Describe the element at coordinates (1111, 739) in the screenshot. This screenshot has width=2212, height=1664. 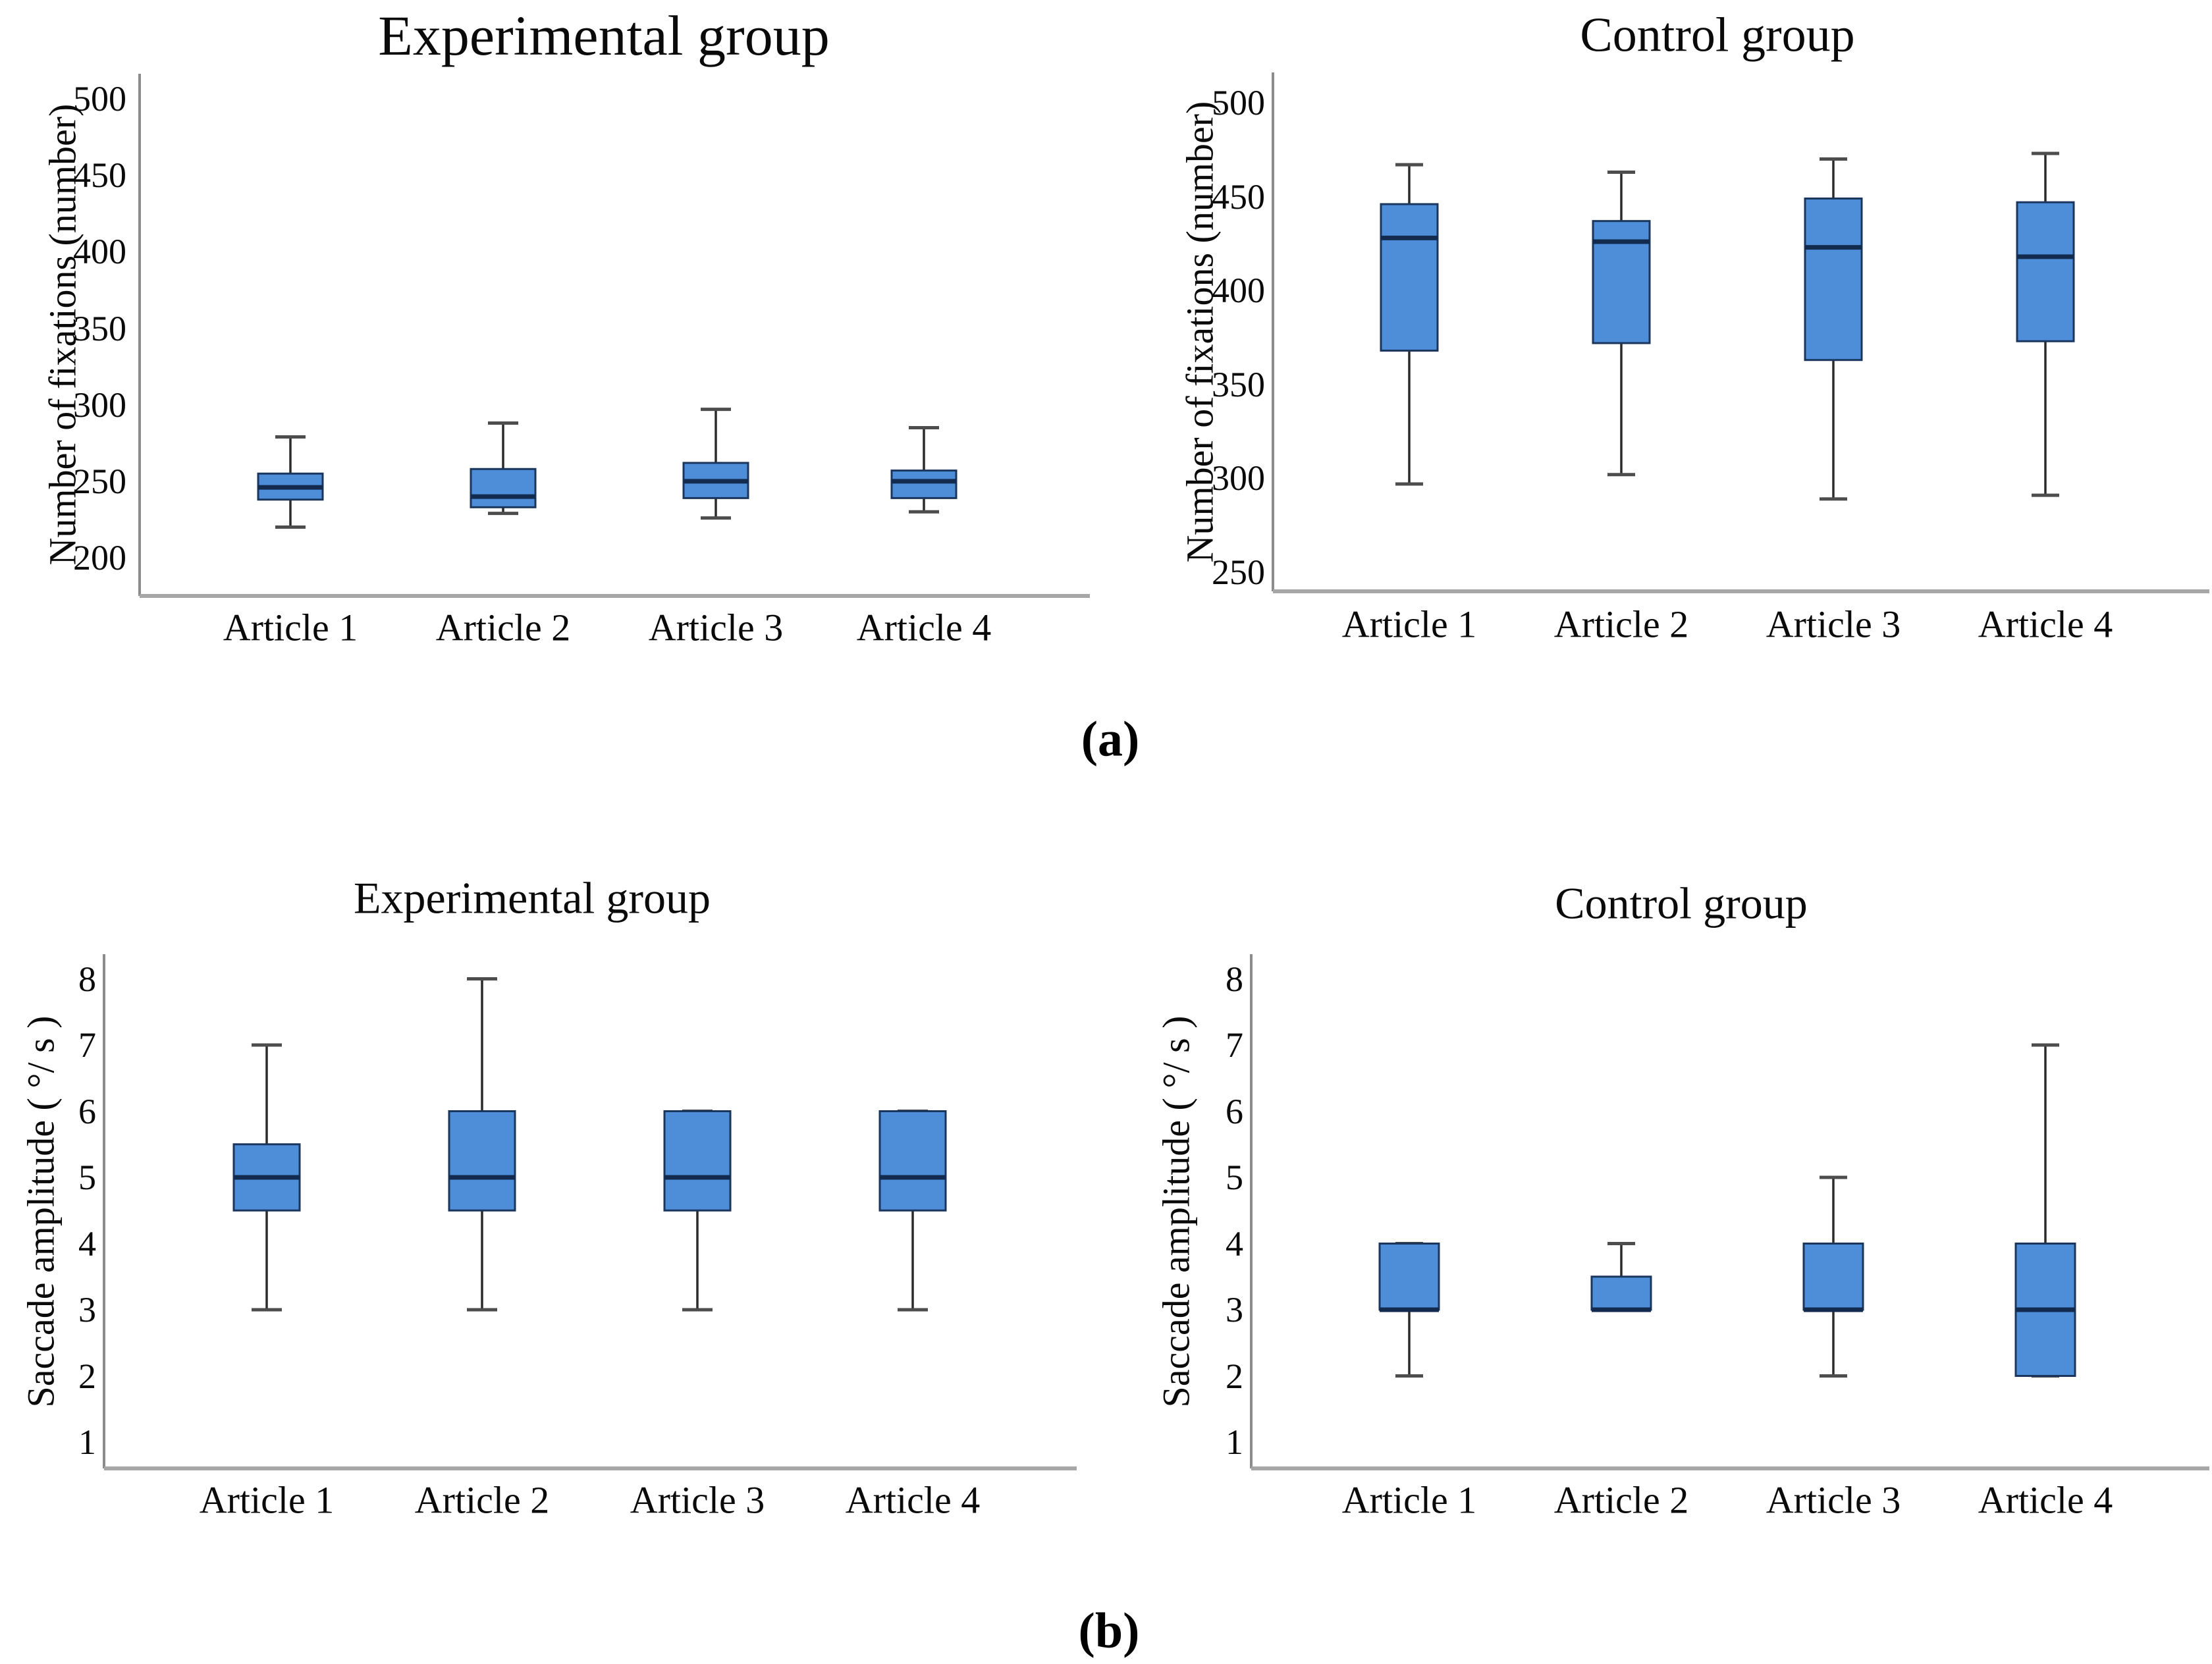
I see `subfigure-label-a: (a)` at that location.